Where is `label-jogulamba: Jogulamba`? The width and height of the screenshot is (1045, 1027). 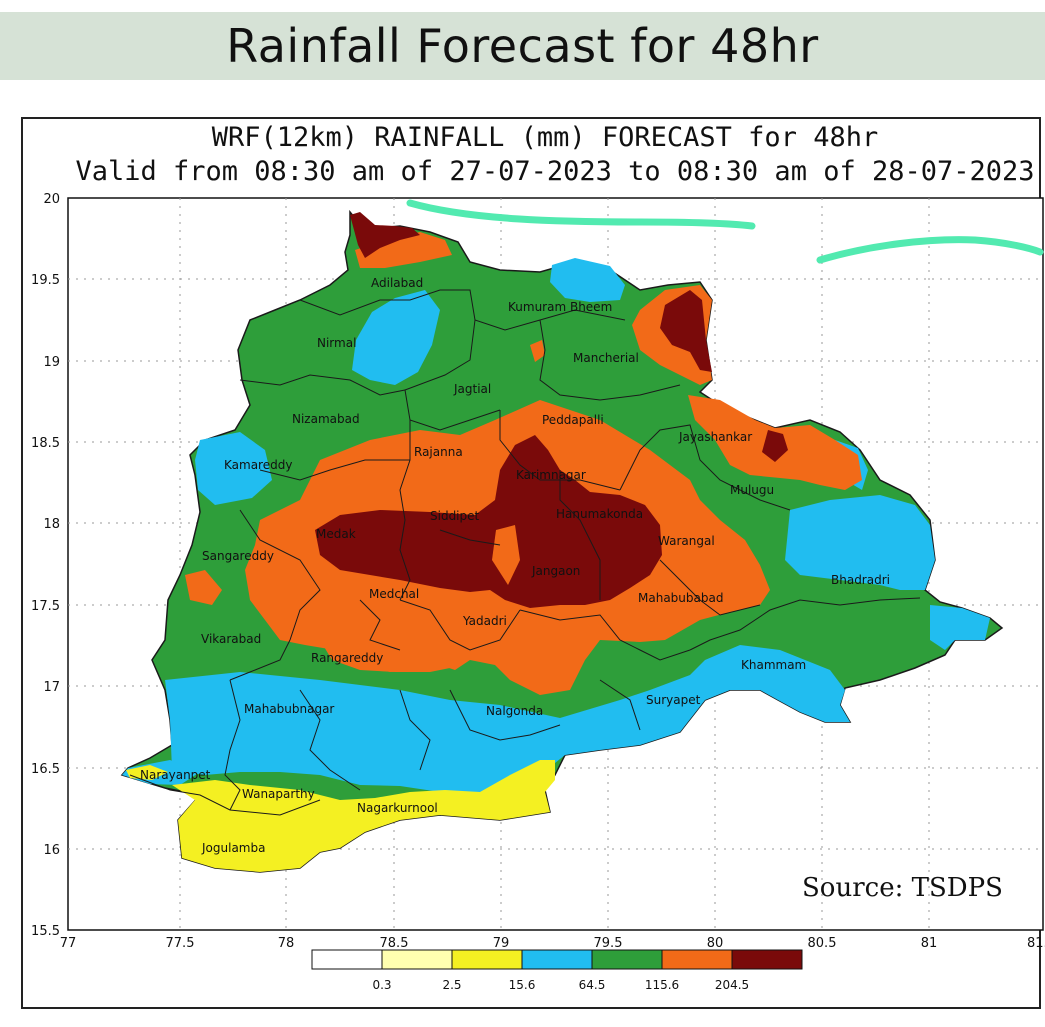 label-jogulamba: Jogulamba is located at coordinates (233, 848).